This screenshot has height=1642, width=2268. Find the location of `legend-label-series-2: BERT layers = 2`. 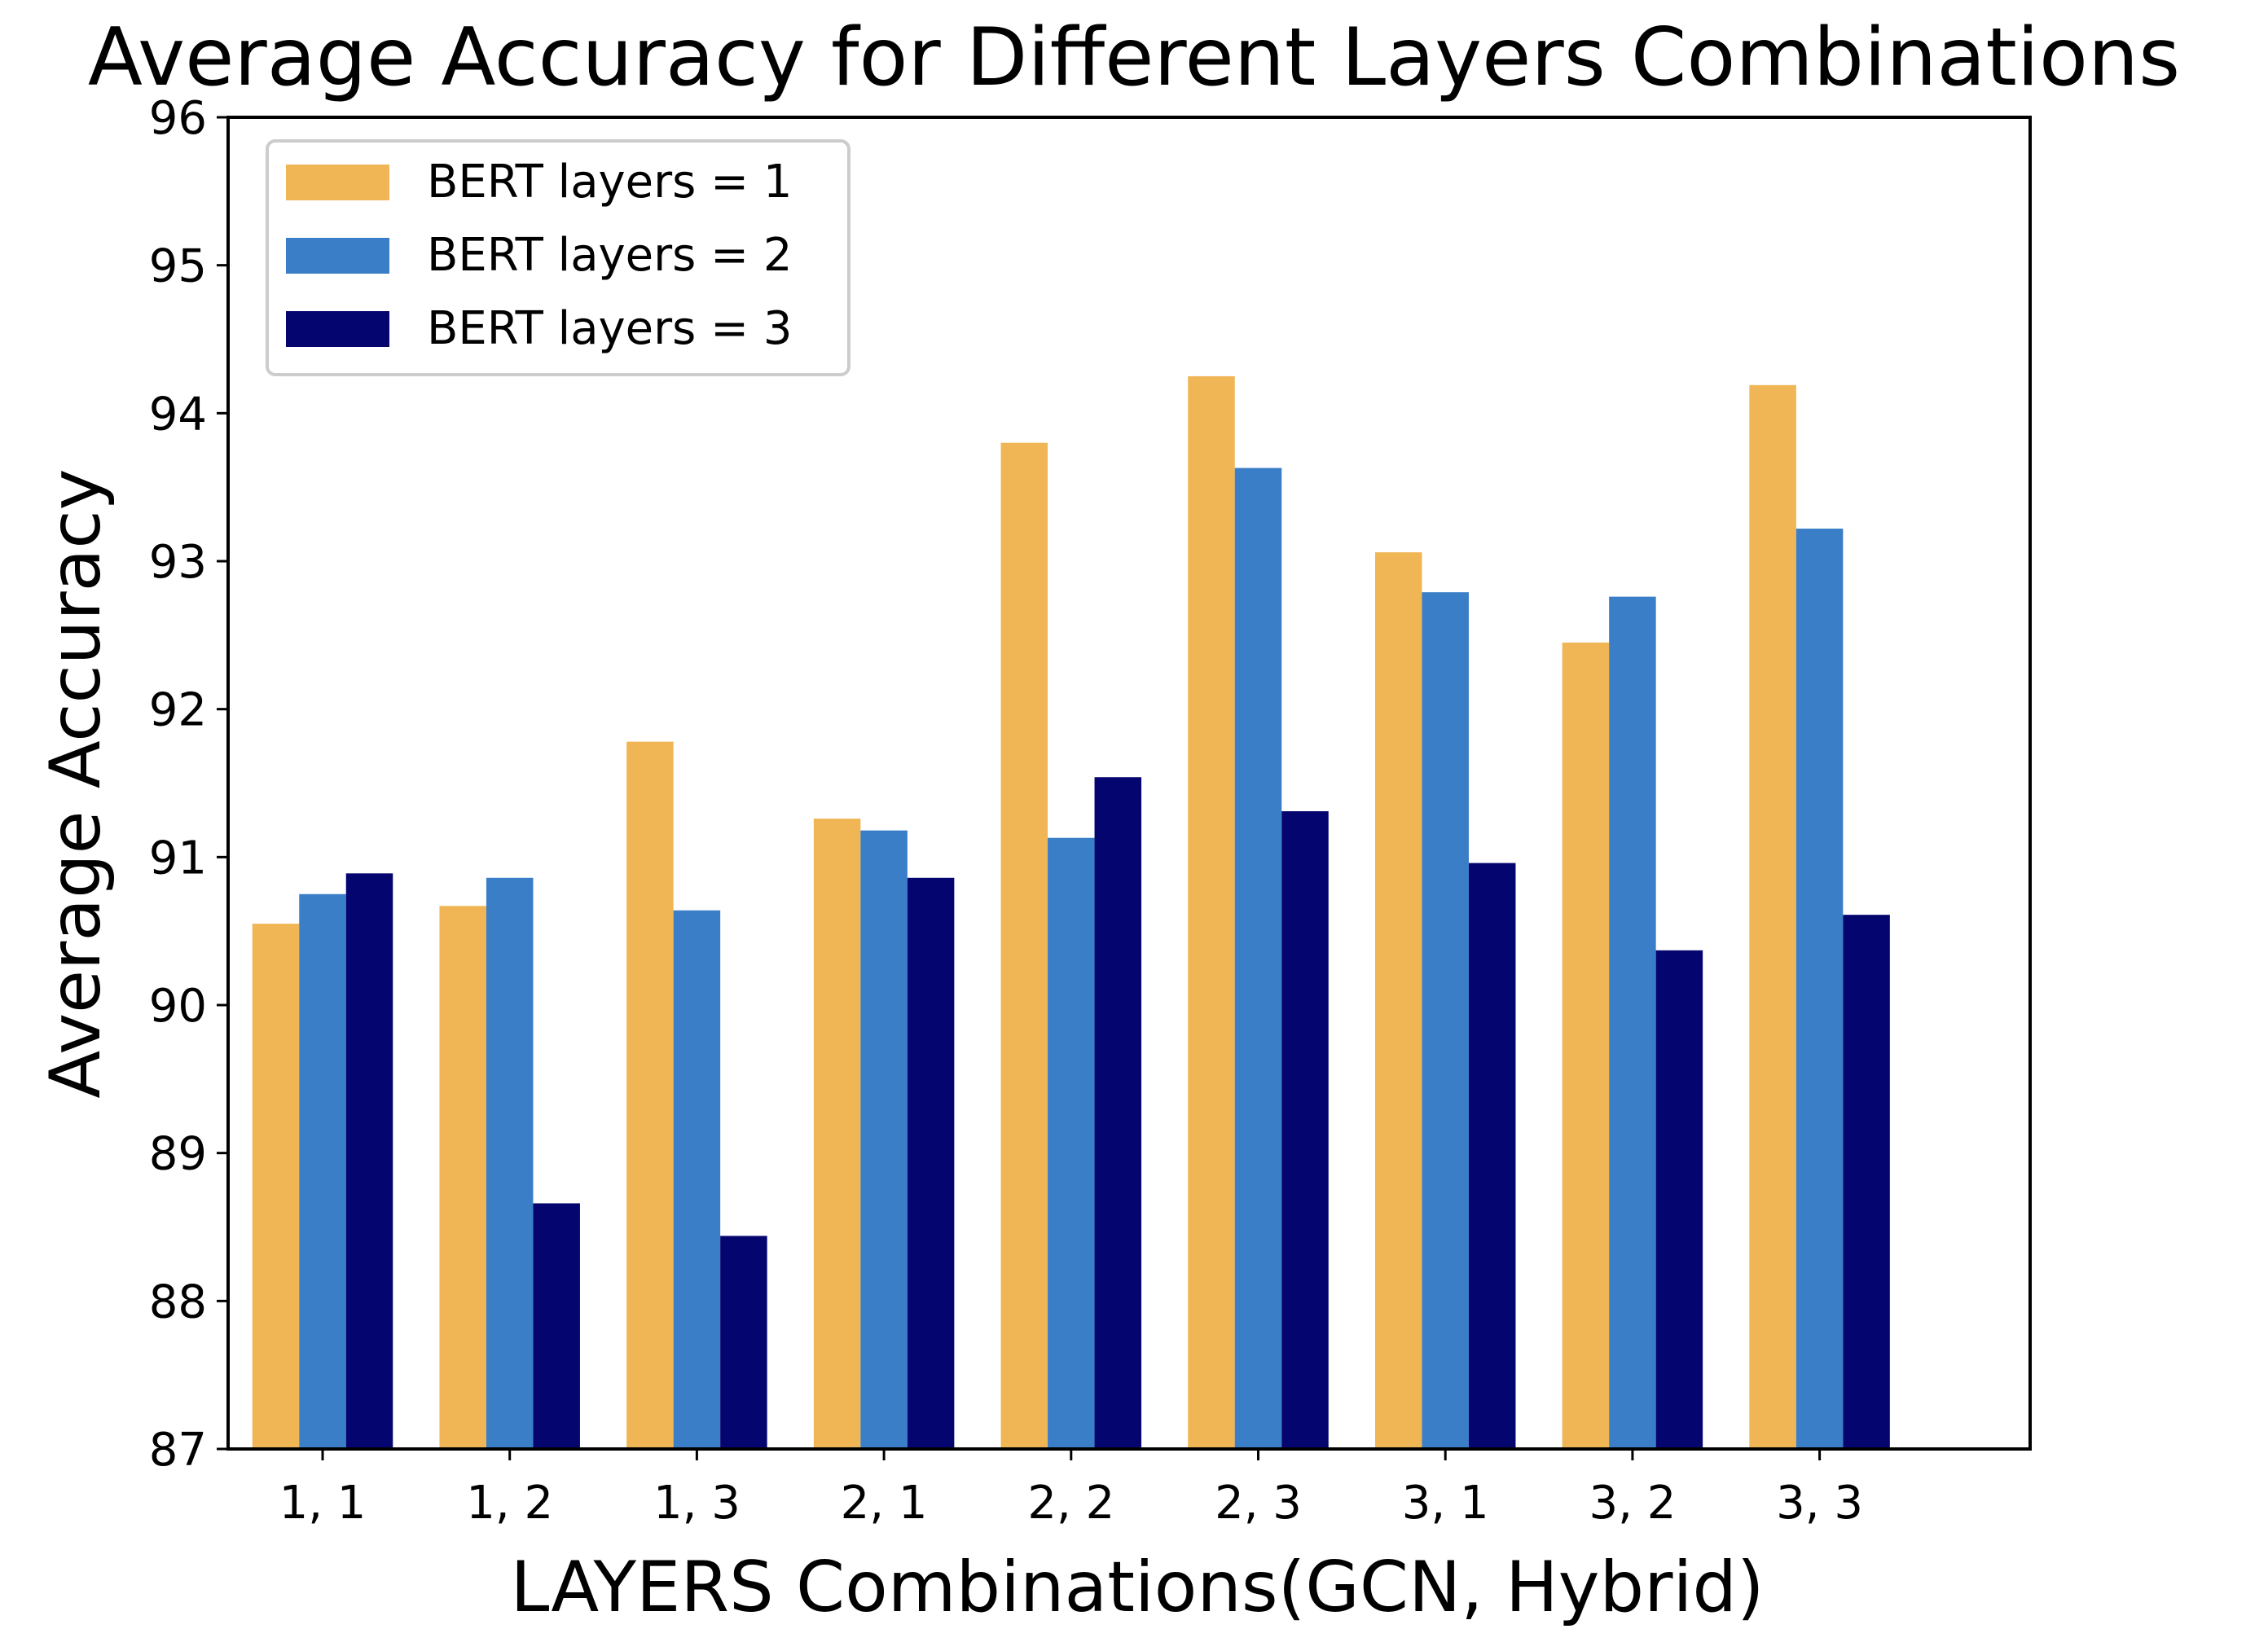

legend-label-series-2: BERT layers = 2 is located at coordinates (609, 255).